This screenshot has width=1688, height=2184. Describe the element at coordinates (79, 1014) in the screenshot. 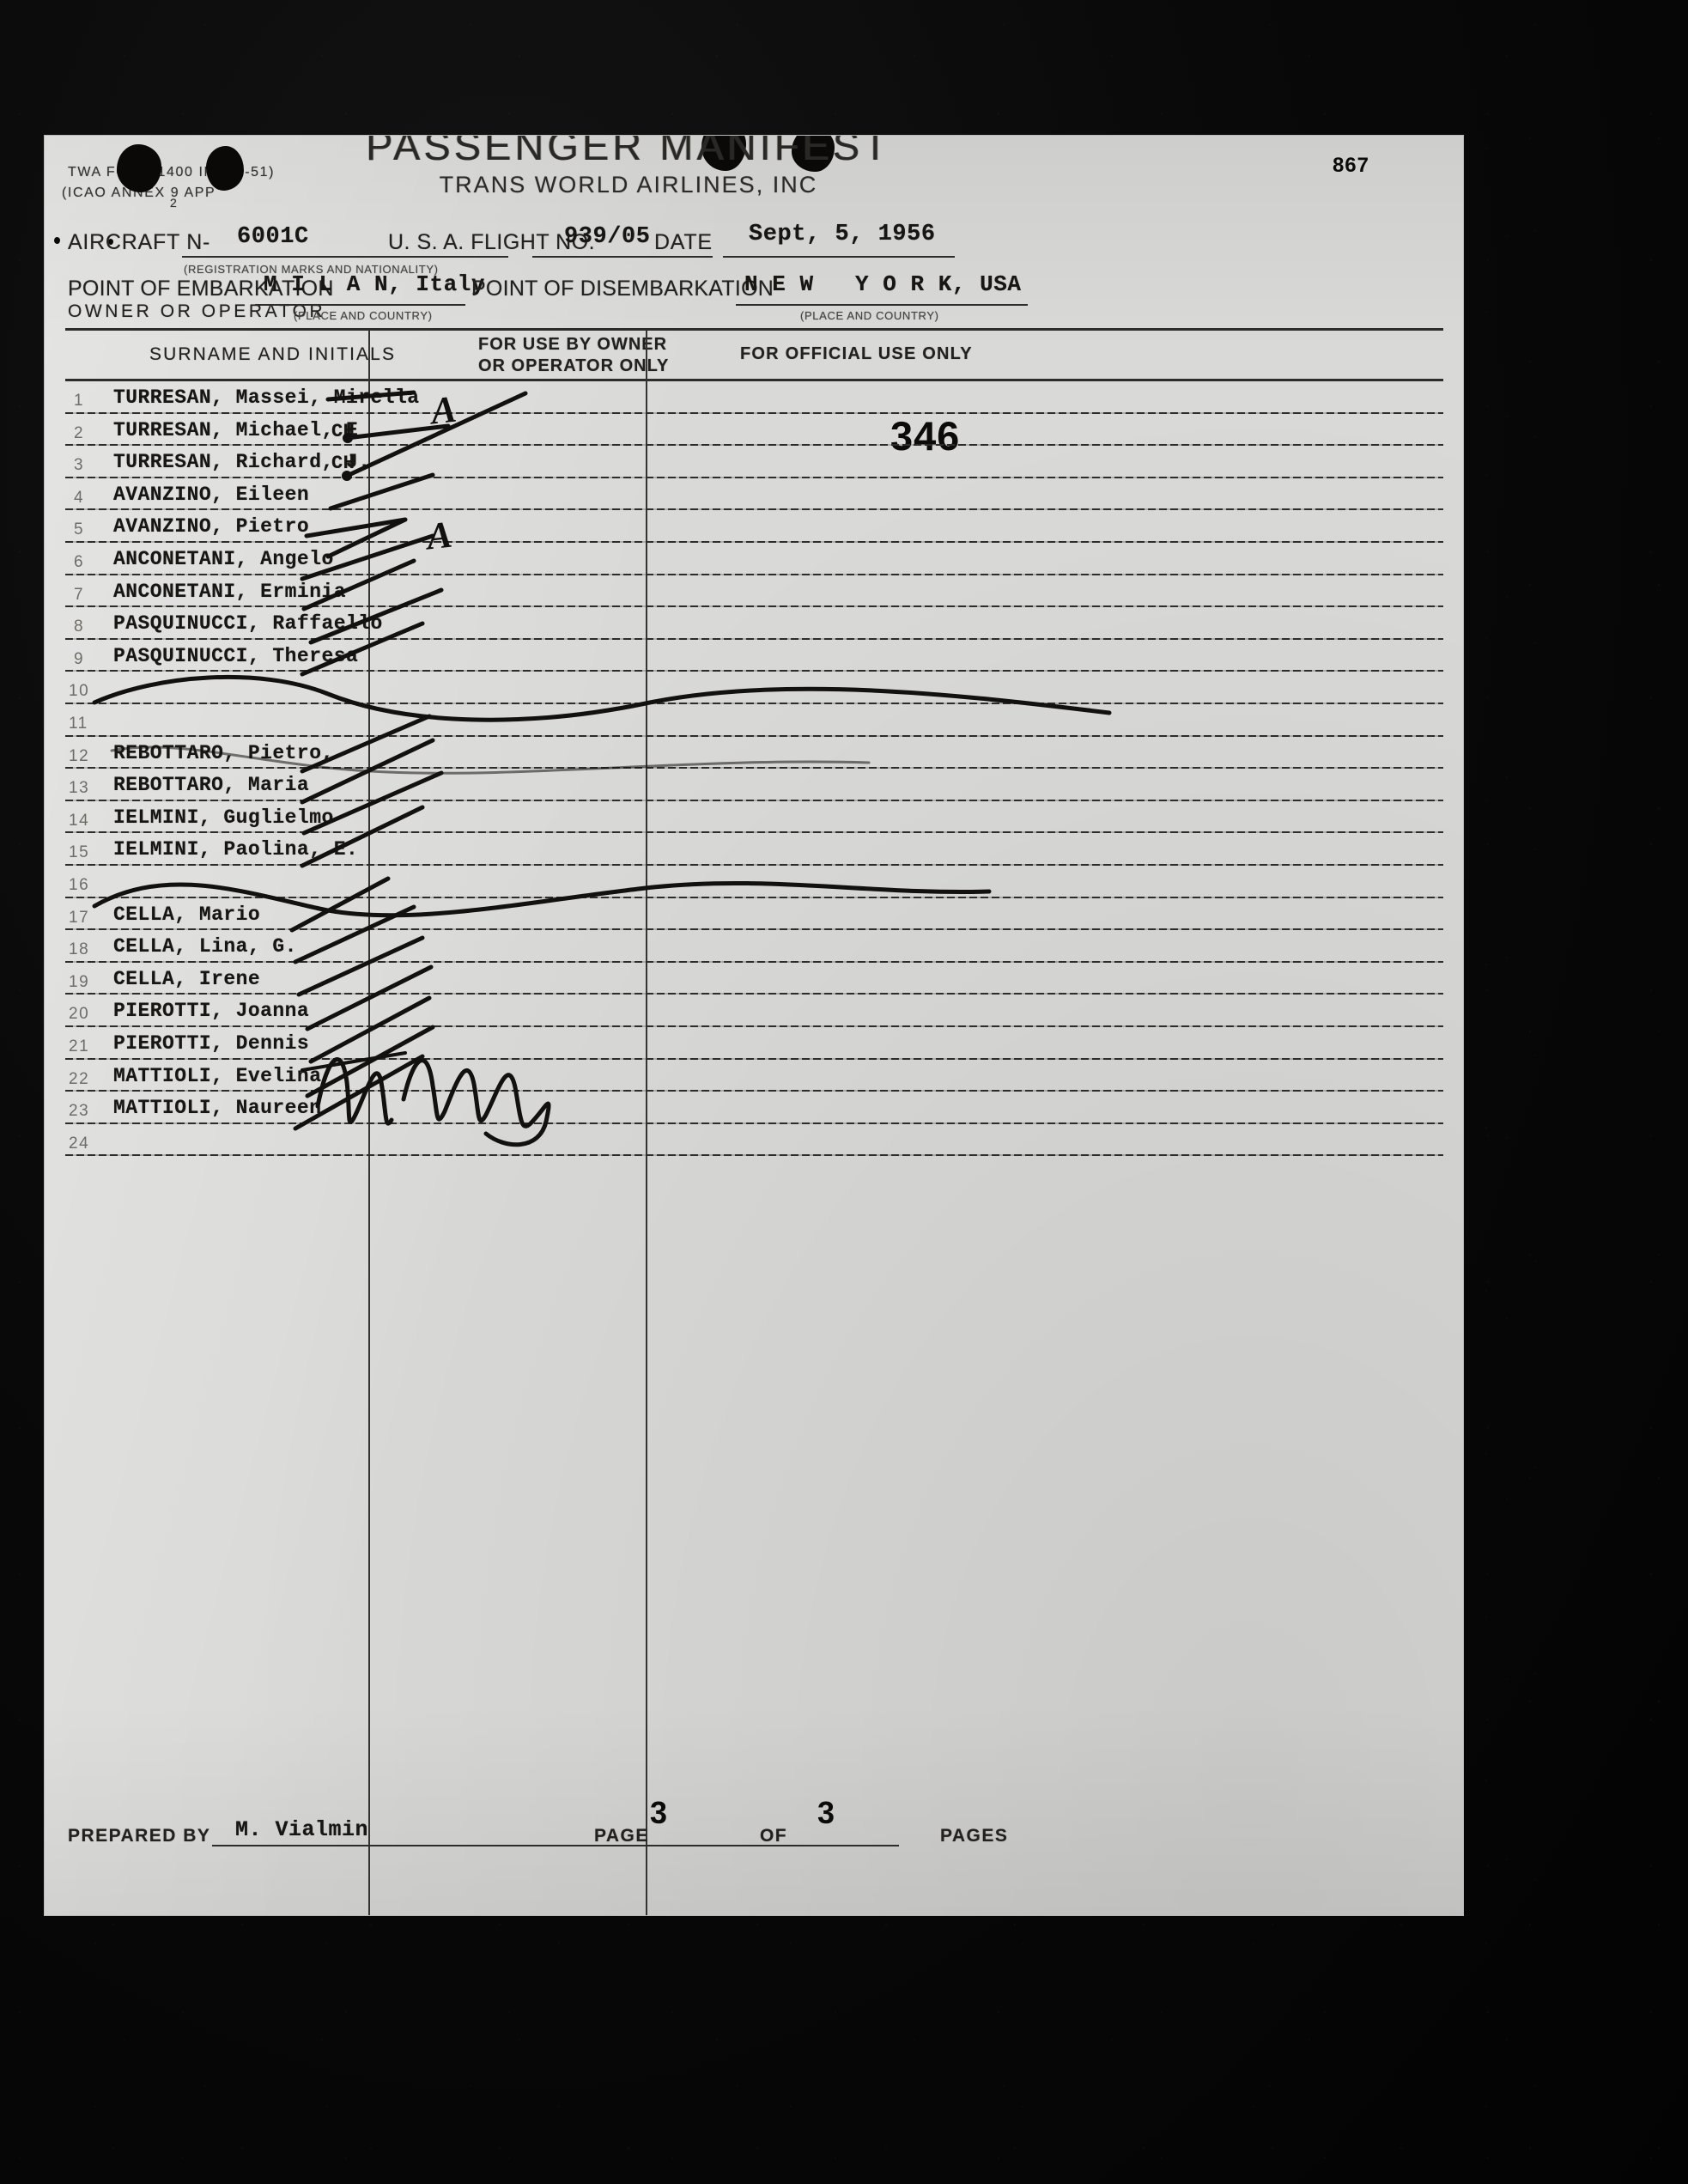

I see `row-number: 20` at that location.